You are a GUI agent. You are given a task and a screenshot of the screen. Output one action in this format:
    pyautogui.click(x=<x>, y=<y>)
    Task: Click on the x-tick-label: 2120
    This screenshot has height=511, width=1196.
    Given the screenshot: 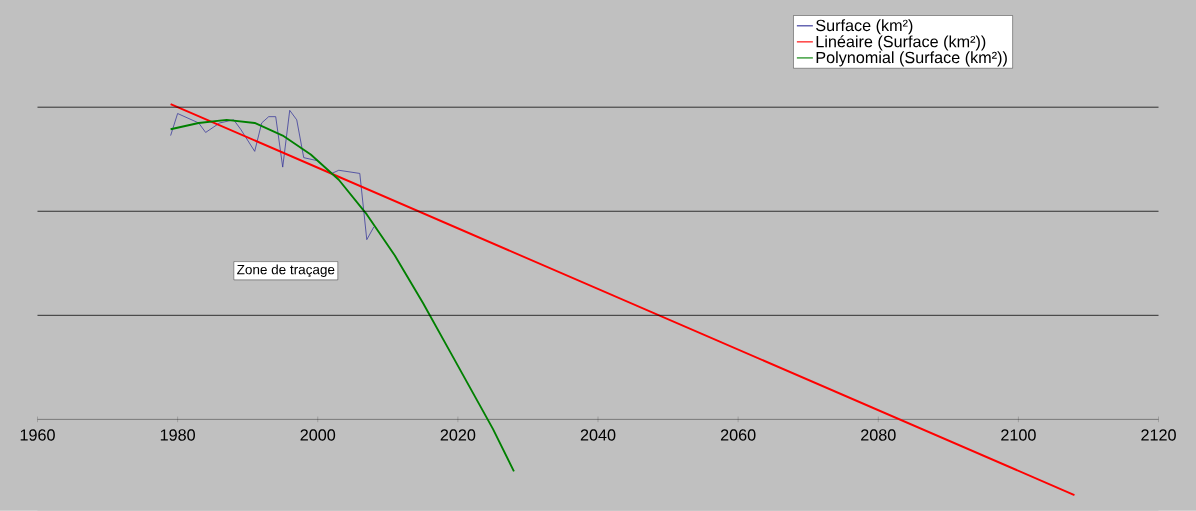 What is the action you would take?
    pyautogui.click(x=1158, y=435)
    